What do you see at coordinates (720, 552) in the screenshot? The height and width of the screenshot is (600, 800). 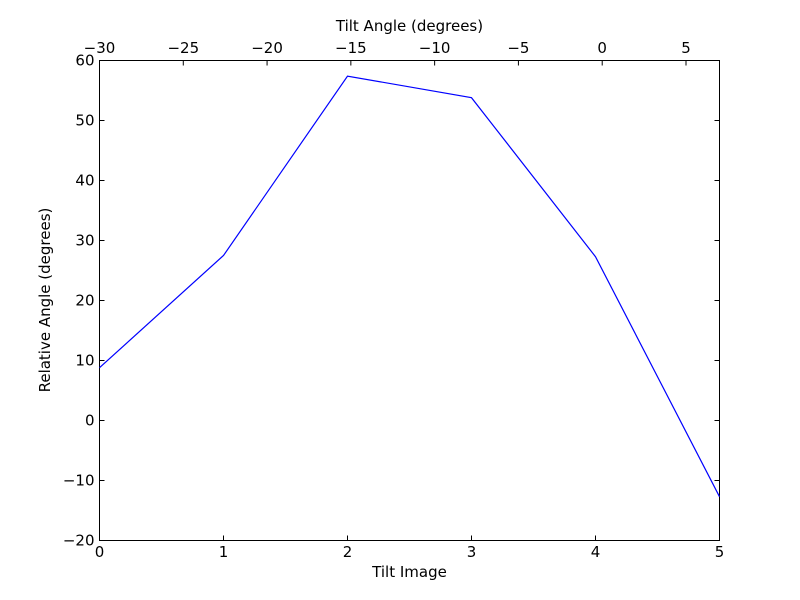 I see `x-tick-label: 5` at bounding box center [720, 552].